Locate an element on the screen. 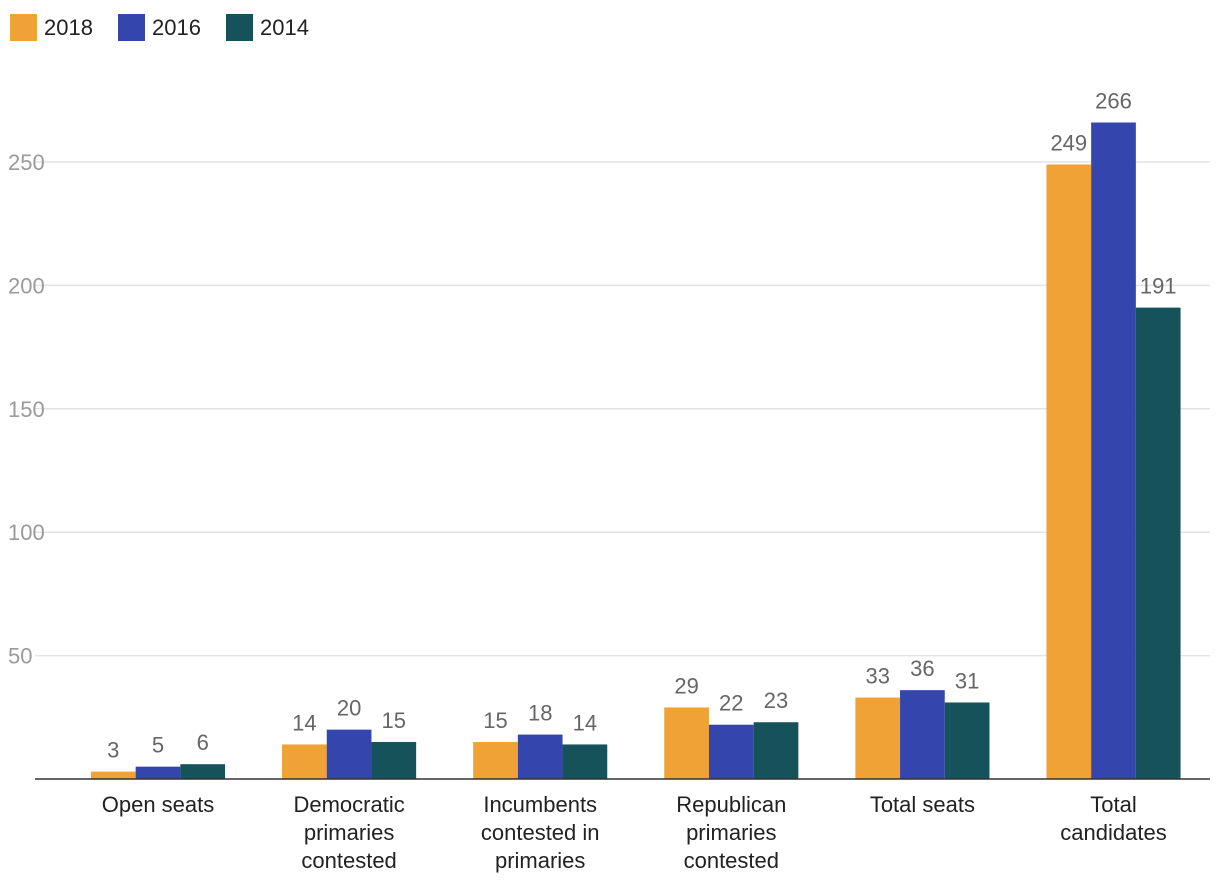 This screenshot has height=892, width=1220. data-label: 6 is located at coordinates (203, 742).